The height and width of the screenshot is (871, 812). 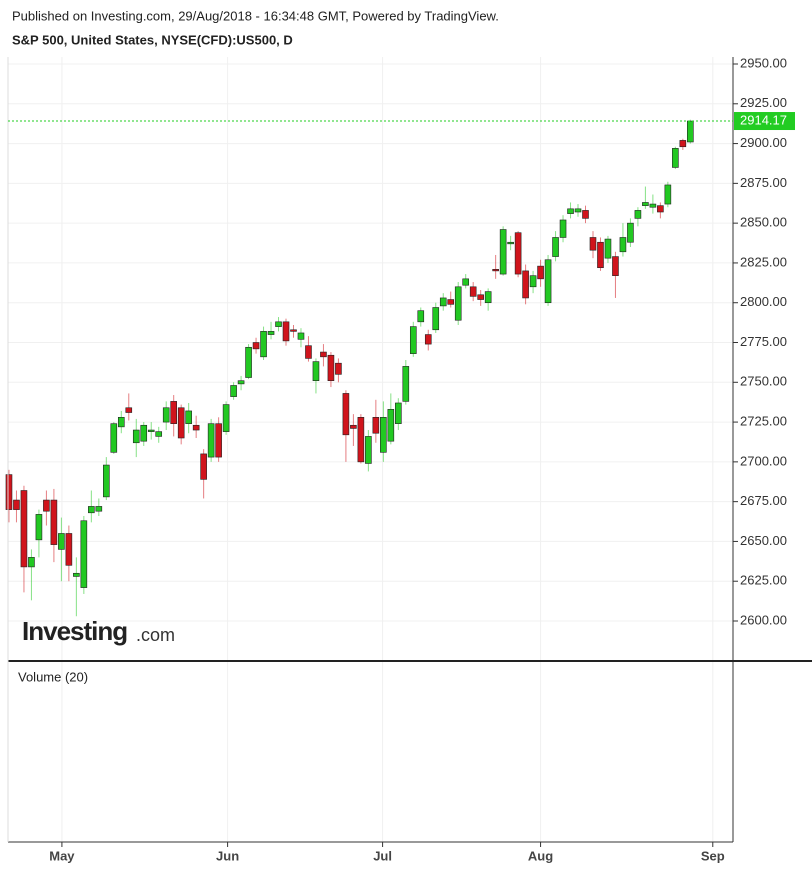 I want to click on y-tick-label: 2725.00, so click(x=763, y=421).